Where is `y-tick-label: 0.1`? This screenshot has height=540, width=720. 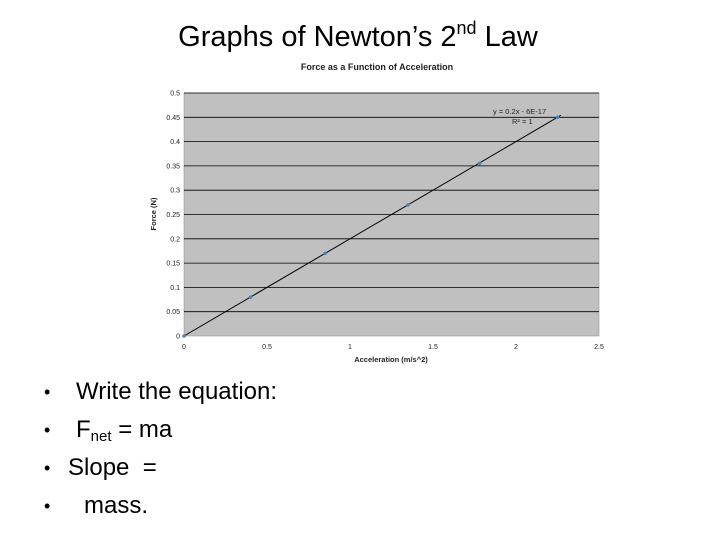 y-tick-label: 0.1 is located at coordinates (175, 288).